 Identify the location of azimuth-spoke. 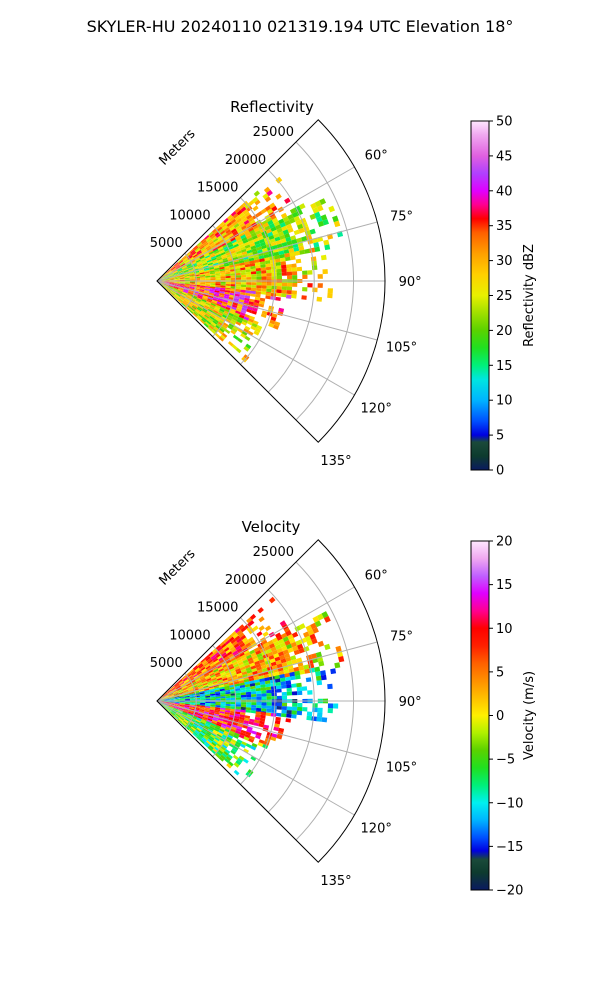
(267, 251).